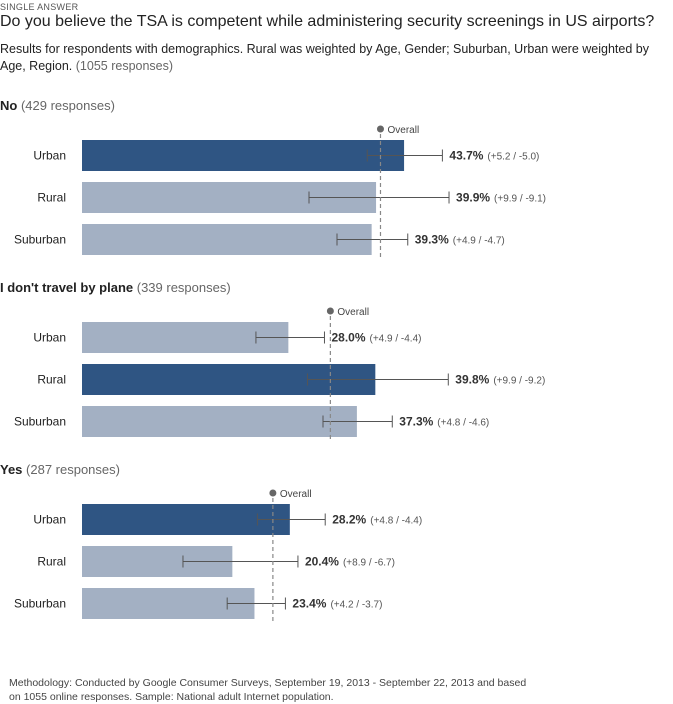 This screenshot has height=704, width=673. I want to click on value-label: 43.7%, so click(466, 156).